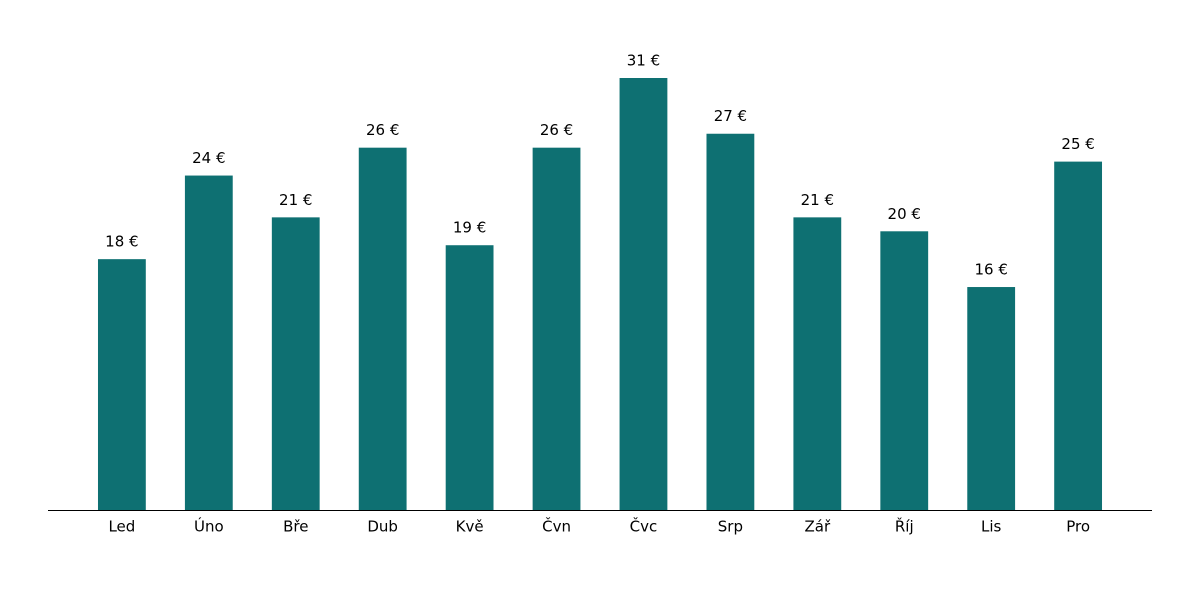 Image resolution: width=1200 pixels, height=600 pixels. I want to click on x-tick-label: Pro, so click(1078, 527).